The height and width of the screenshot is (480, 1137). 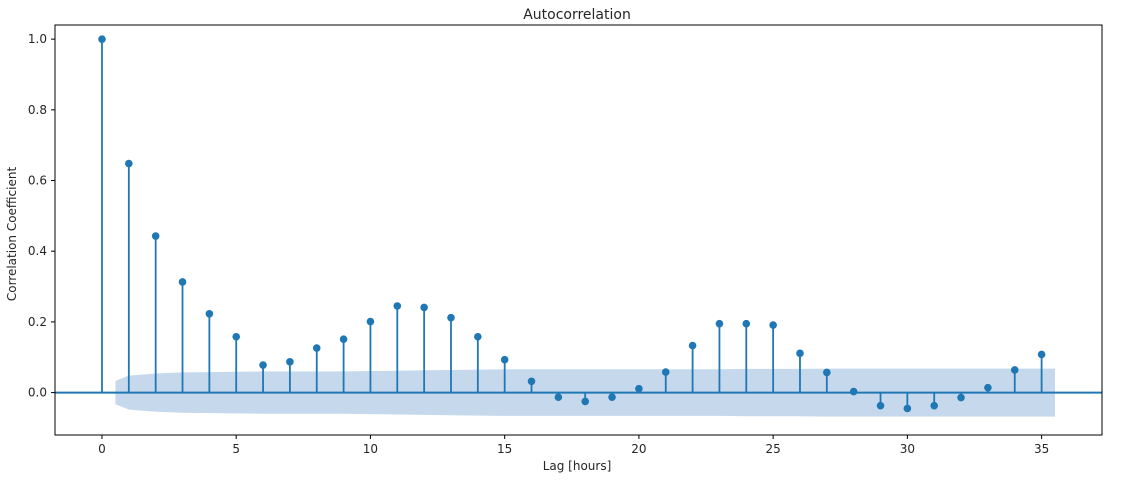 I want to click on y-tick-label: 0.4, so click(x=37, y=251).